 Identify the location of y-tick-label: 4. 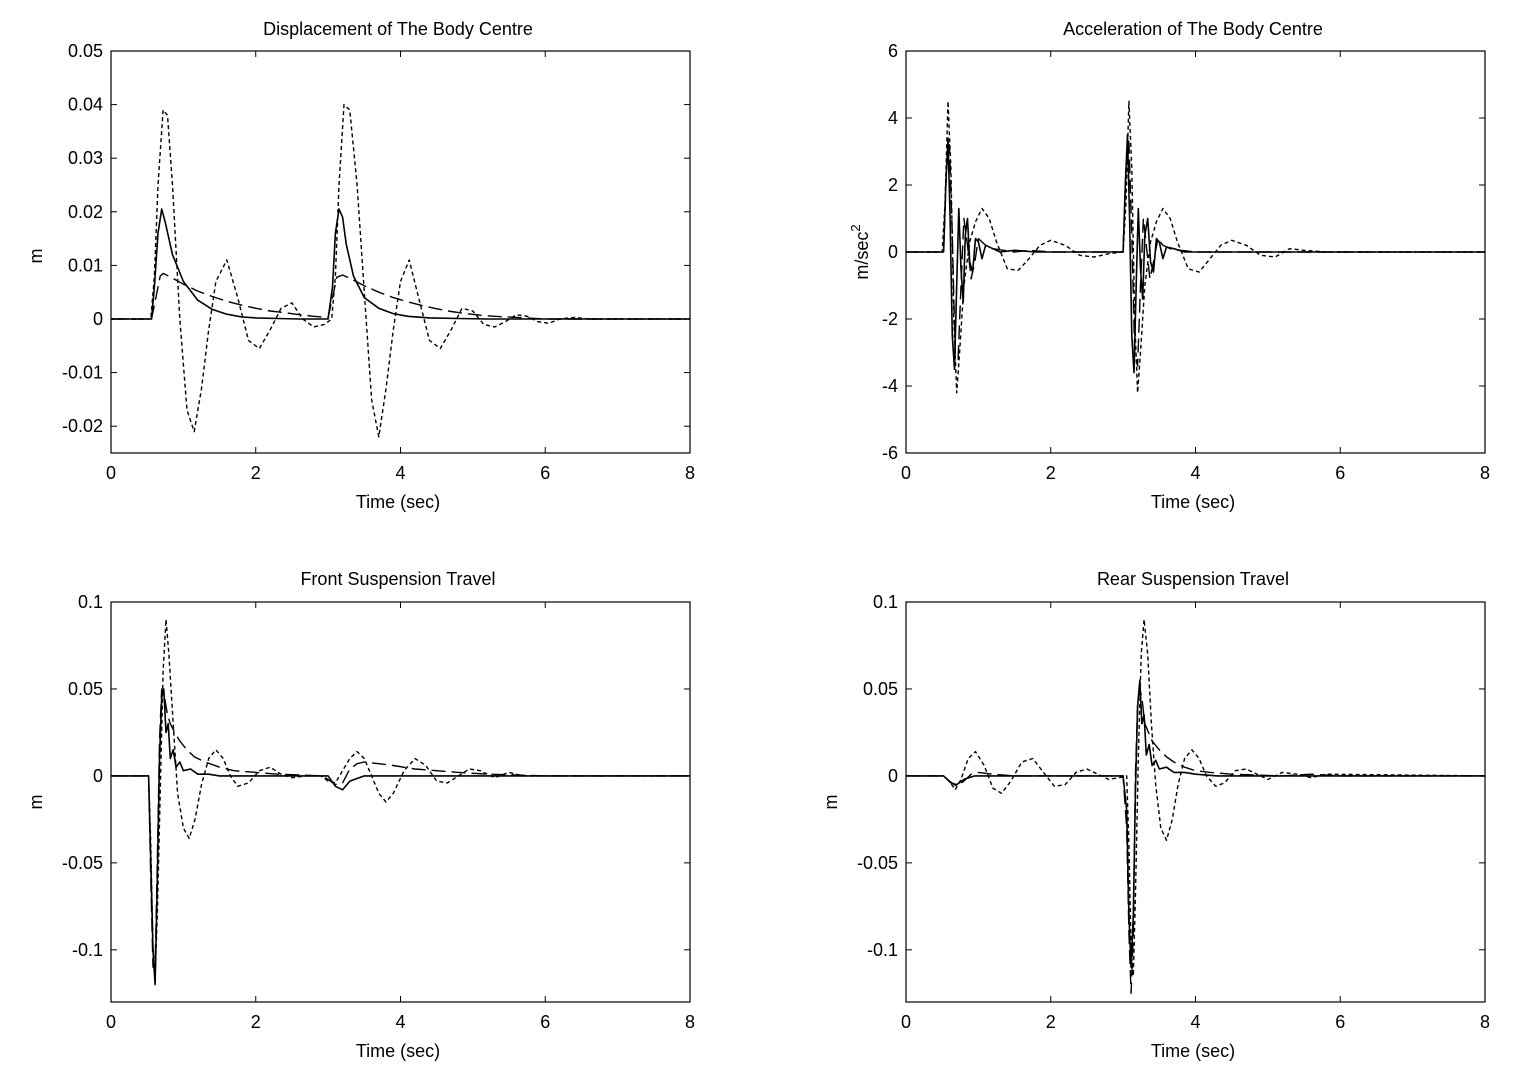
(893, 118).